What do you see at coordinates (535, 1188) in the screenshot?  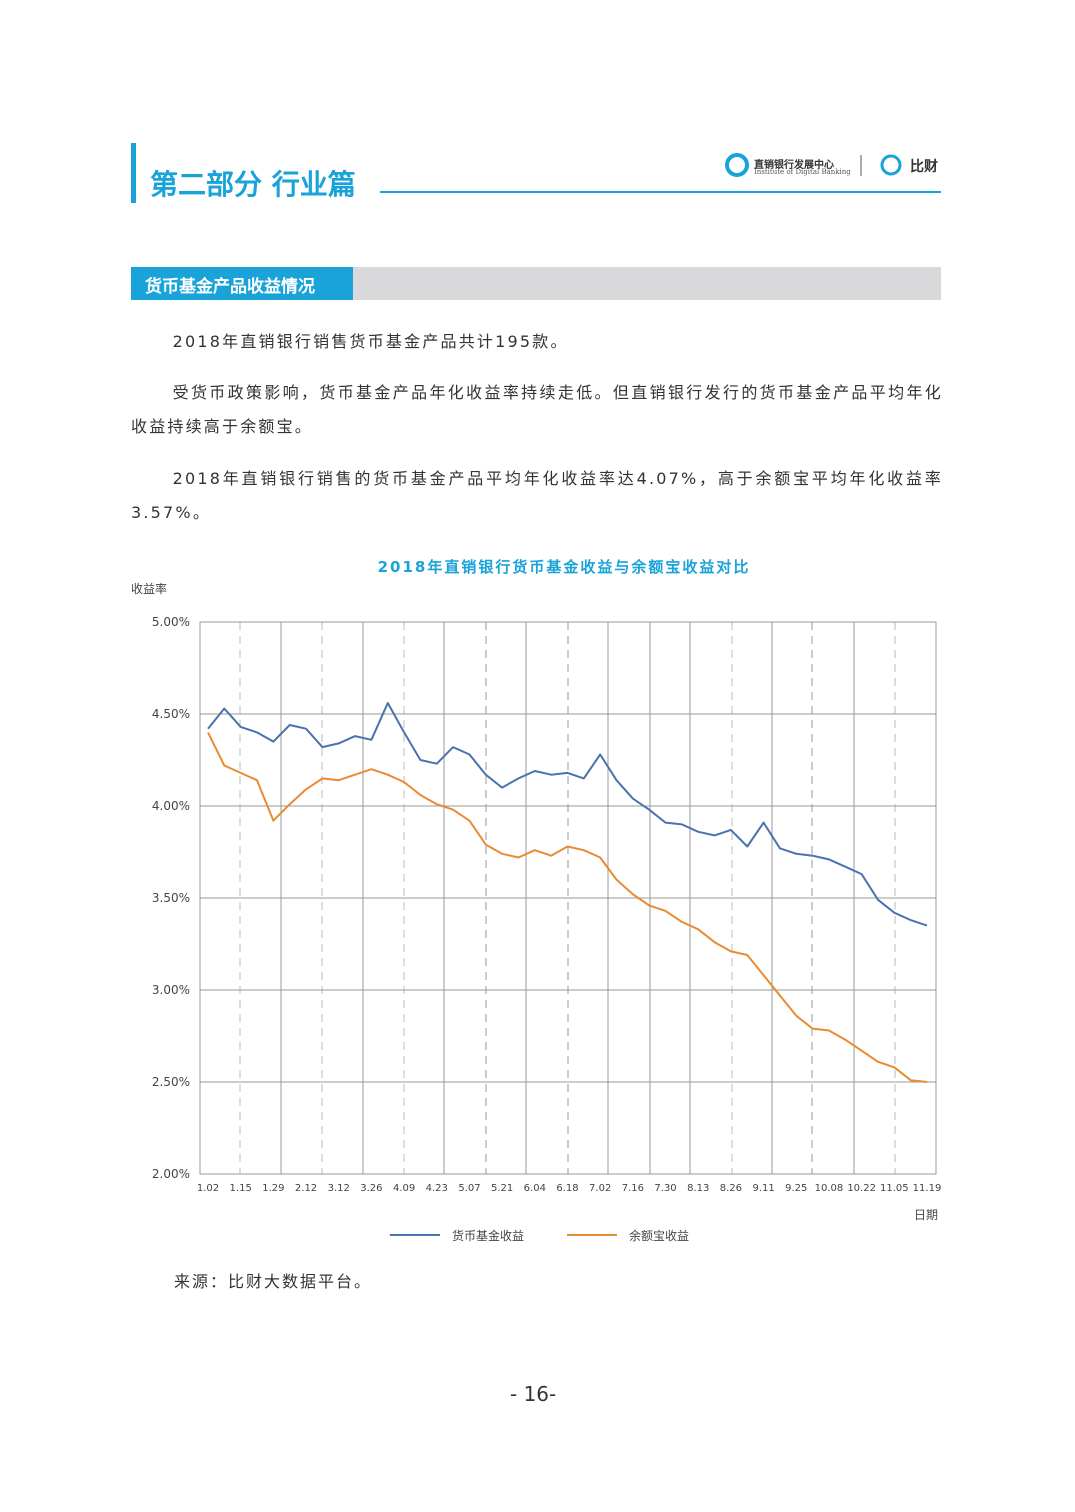 I see `x-tick-label: 6.04` at bounding box center [535, 1188].